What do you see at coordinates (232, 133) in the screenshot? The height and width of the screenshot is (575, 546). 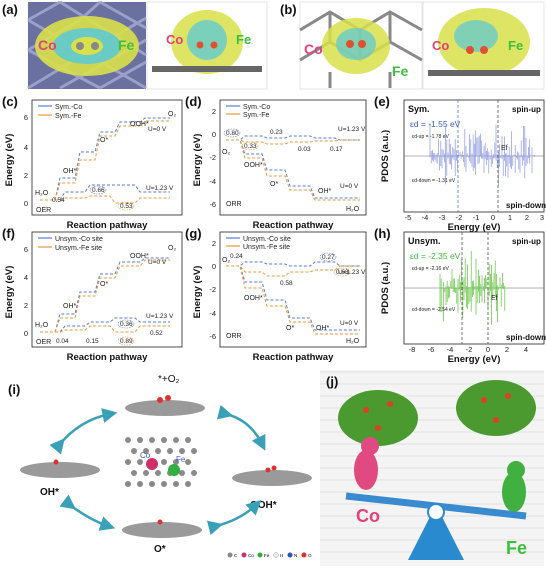 I see `val-d-0: 0.80` at bounding box center [232, 133].